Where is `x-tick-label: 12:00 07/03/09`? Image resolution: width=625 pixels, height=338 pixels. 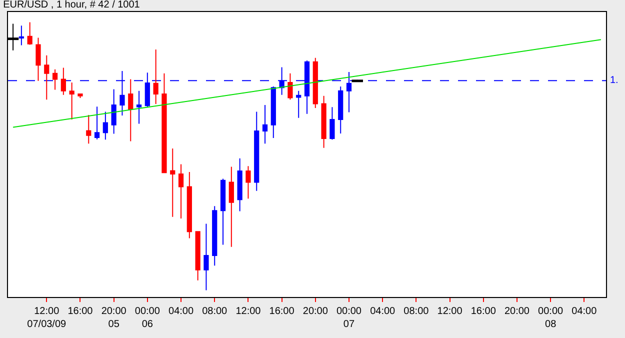 x-tick-label: 12:00 07/03/09 is located at coordinates (47, 318).